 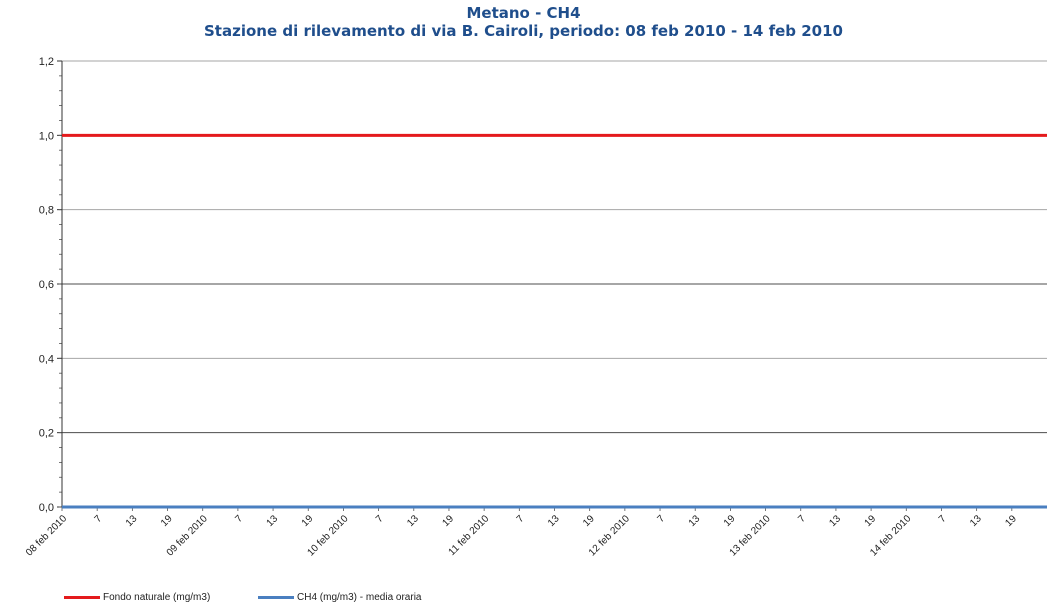 I want to click on legend-label-ch4: CH4 (mg/m3) - media oraria, so click(x=359, y=597).